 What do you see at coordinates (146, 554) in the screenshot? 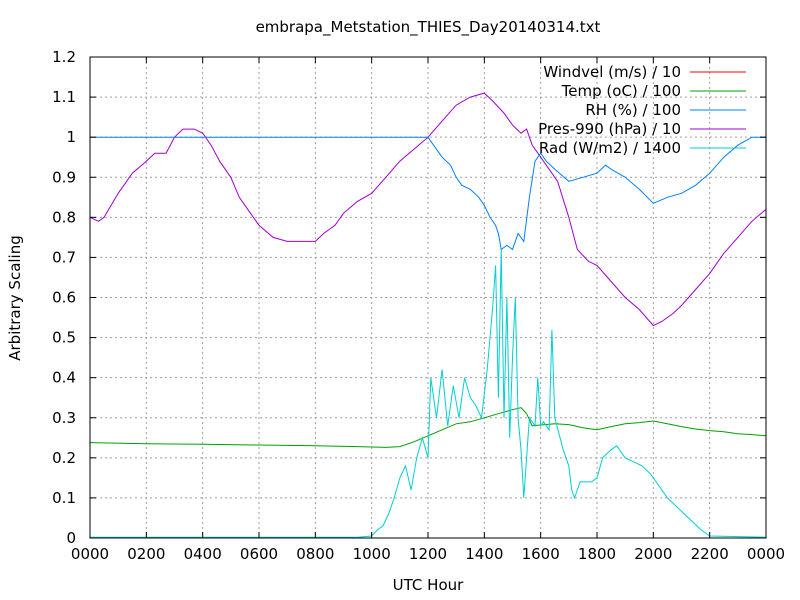
I see `x-tick-label: 0200` at bounding box center [146, 554].